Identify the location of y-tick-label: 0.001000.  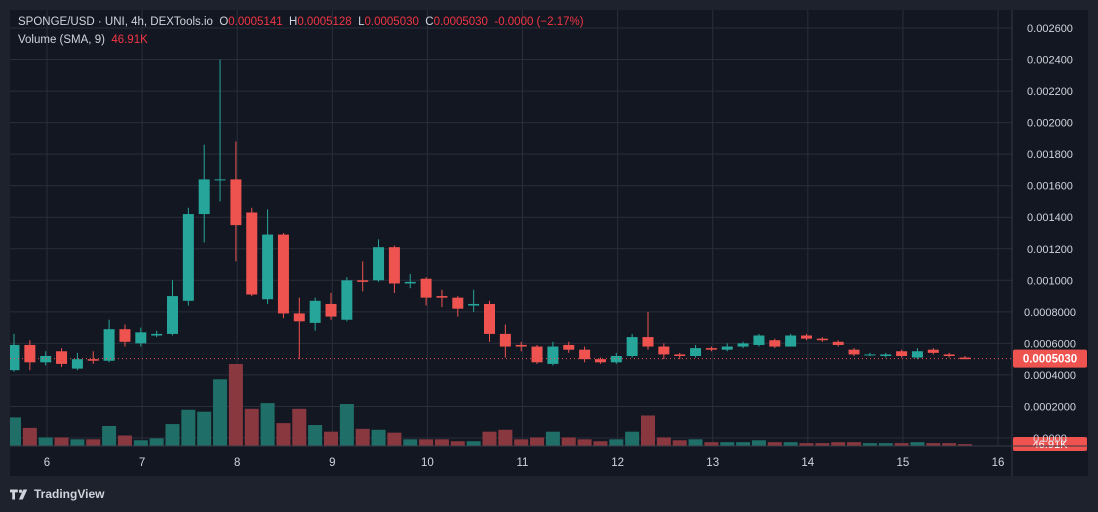
(1050, 281).